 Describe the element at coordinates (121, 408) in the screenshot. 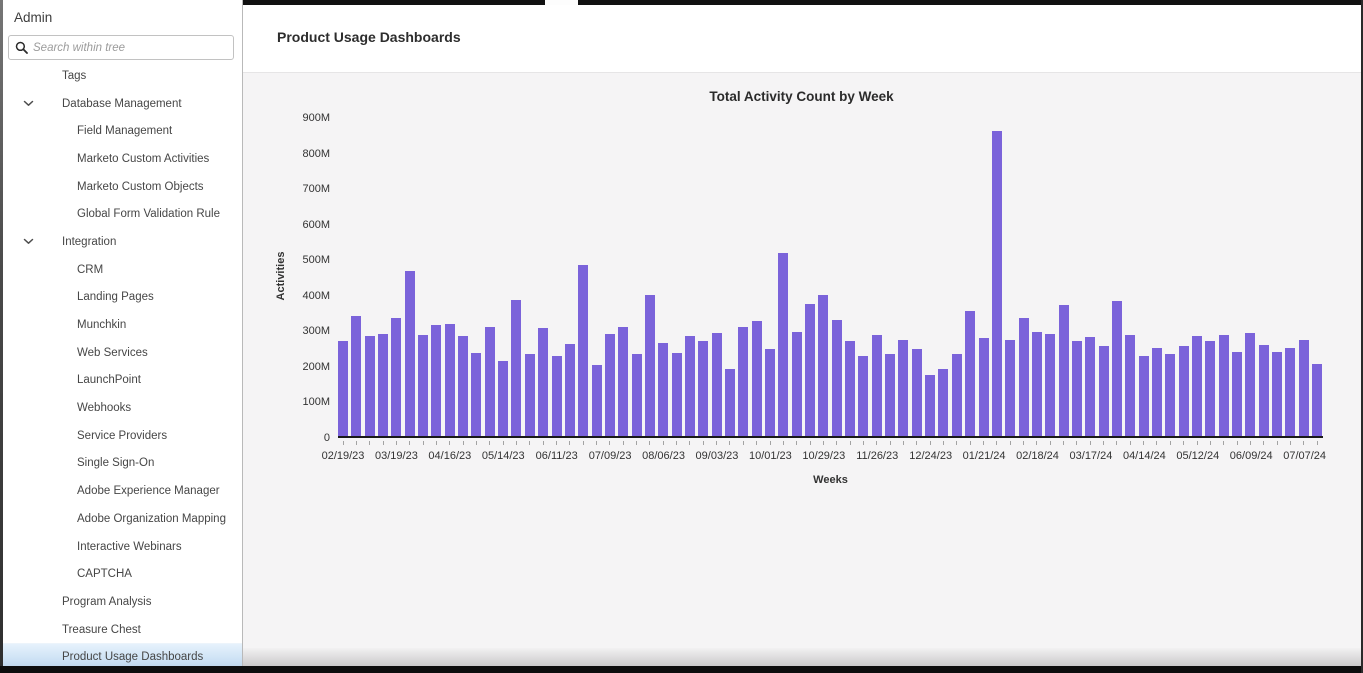

I see `sidebar-item-webhooks: Webhooks` at that location.